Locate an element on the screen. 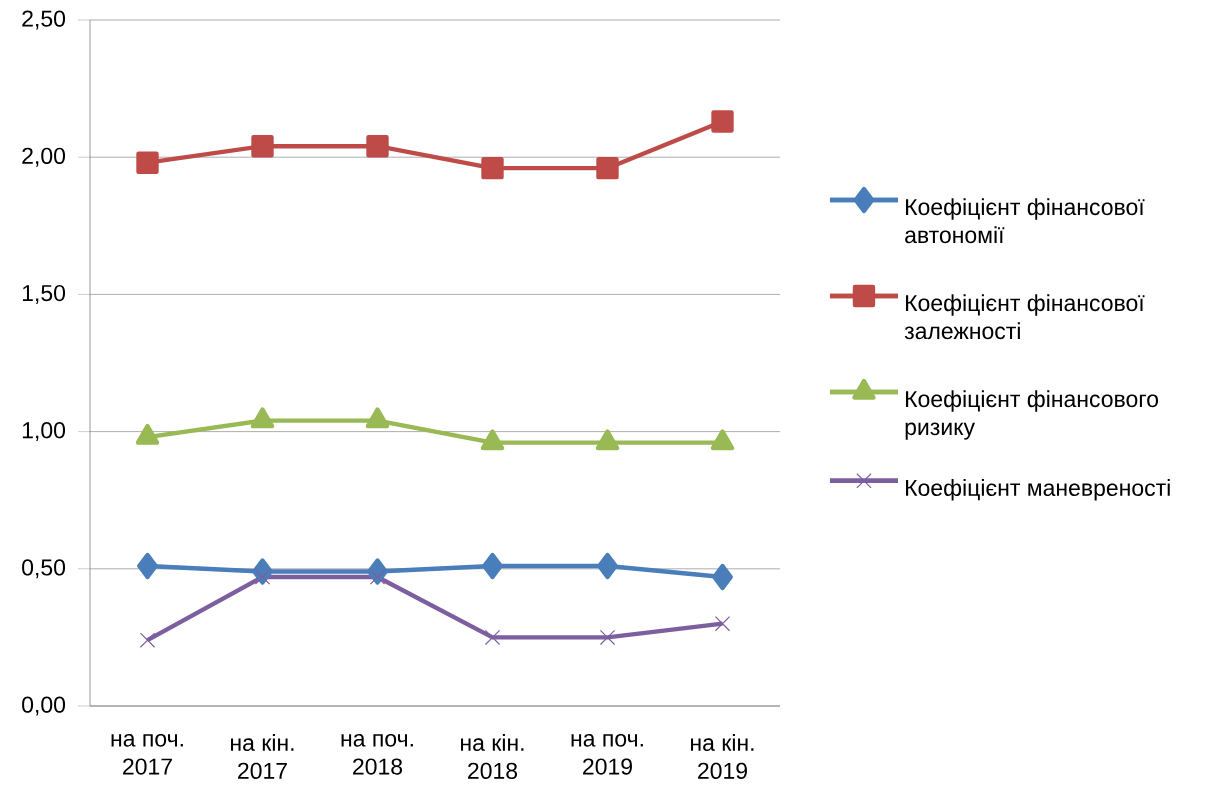  y-tick-label: 2,50 is located at coordinates (44, 20).